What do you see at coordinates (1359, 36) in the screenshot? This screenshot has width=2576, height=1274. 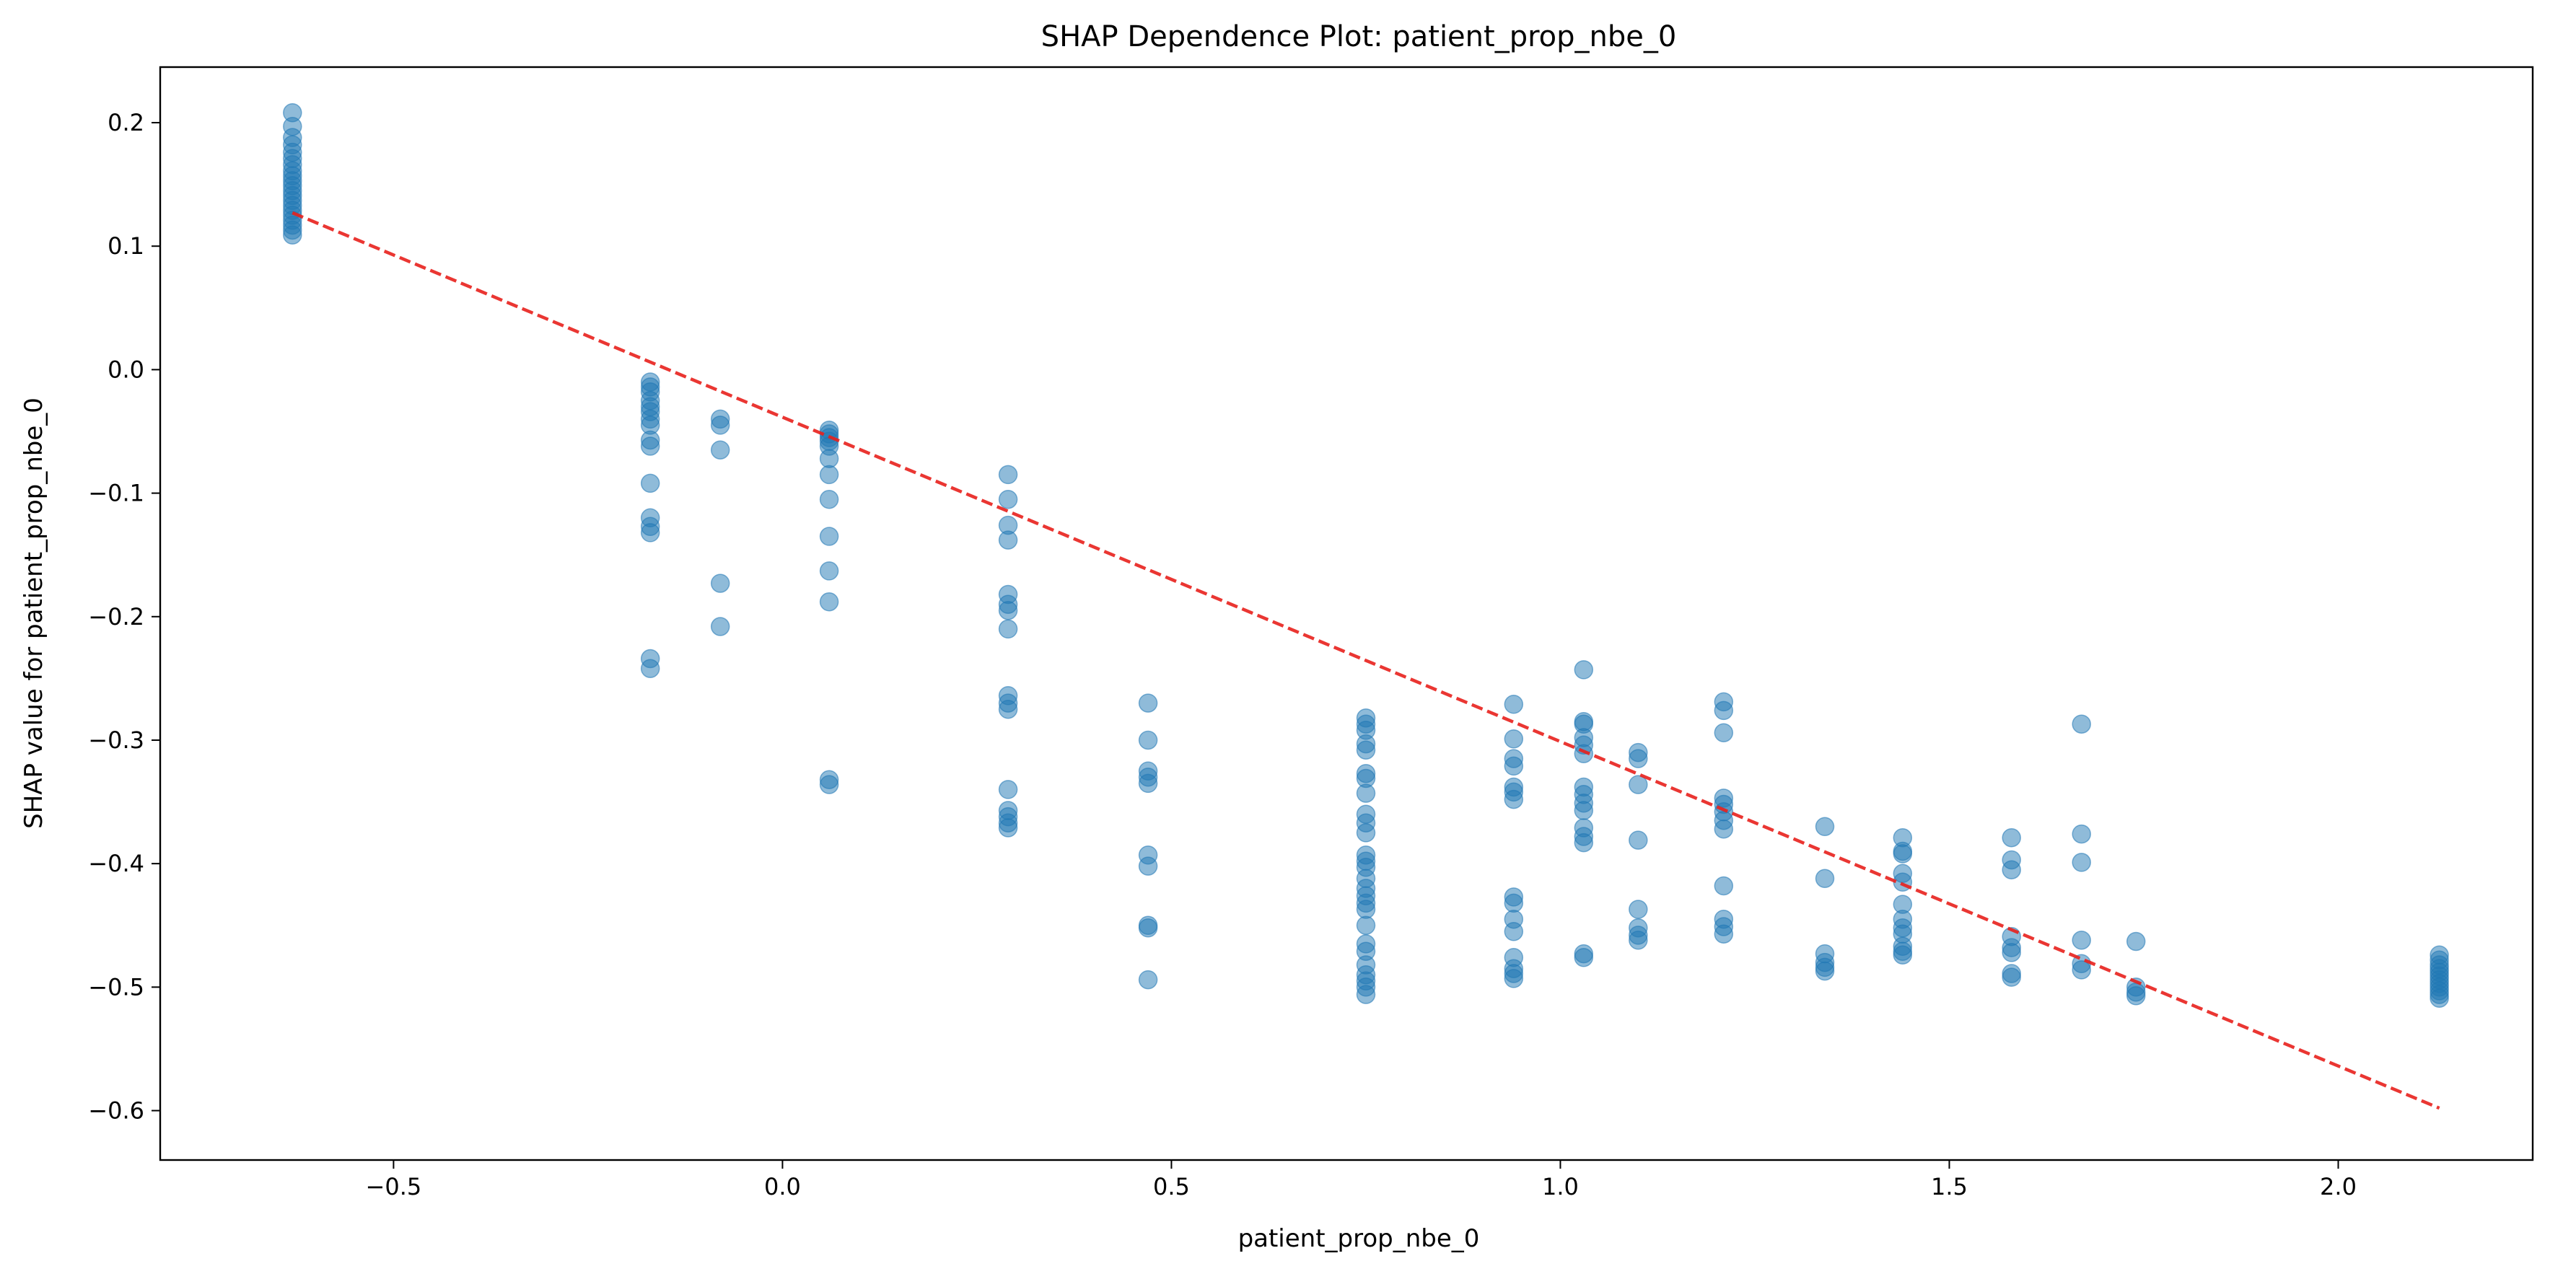 I see `chart-title: SHAP Dependence Plot: patient_prop_nbe_0` at bounding box center [1359, 36].